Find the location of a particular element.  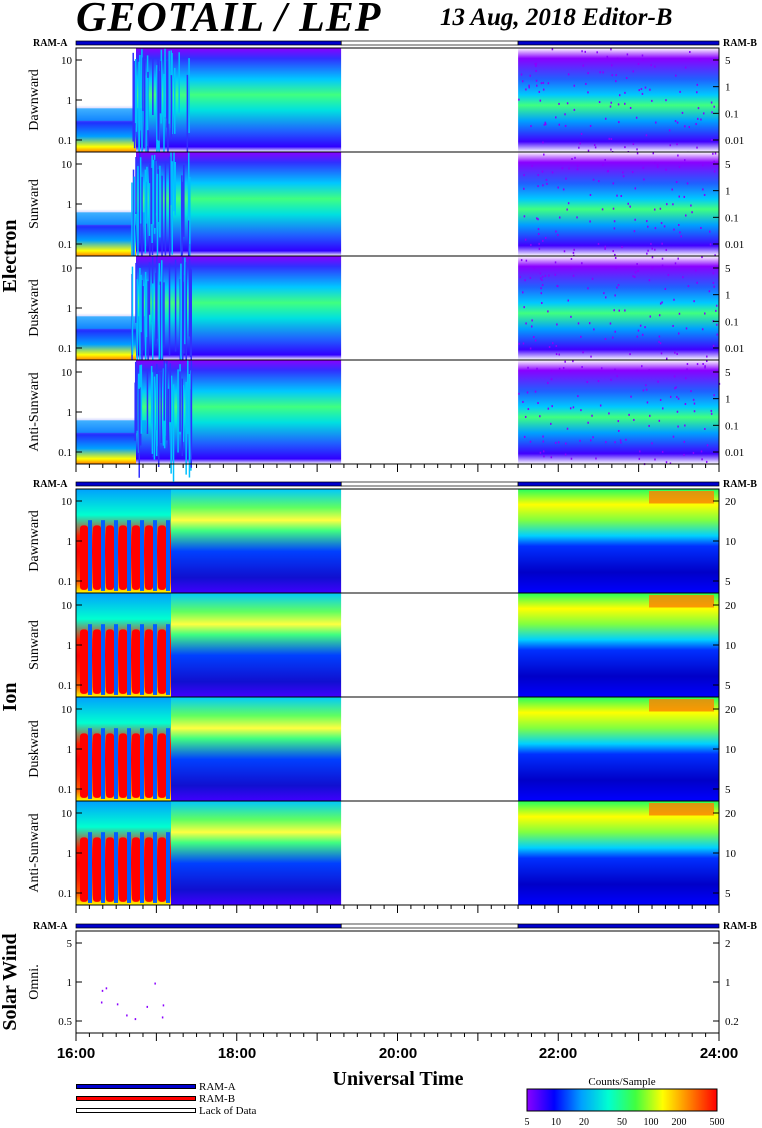

panel-label: Anti-Sunward is located at coordinates (34, 411).